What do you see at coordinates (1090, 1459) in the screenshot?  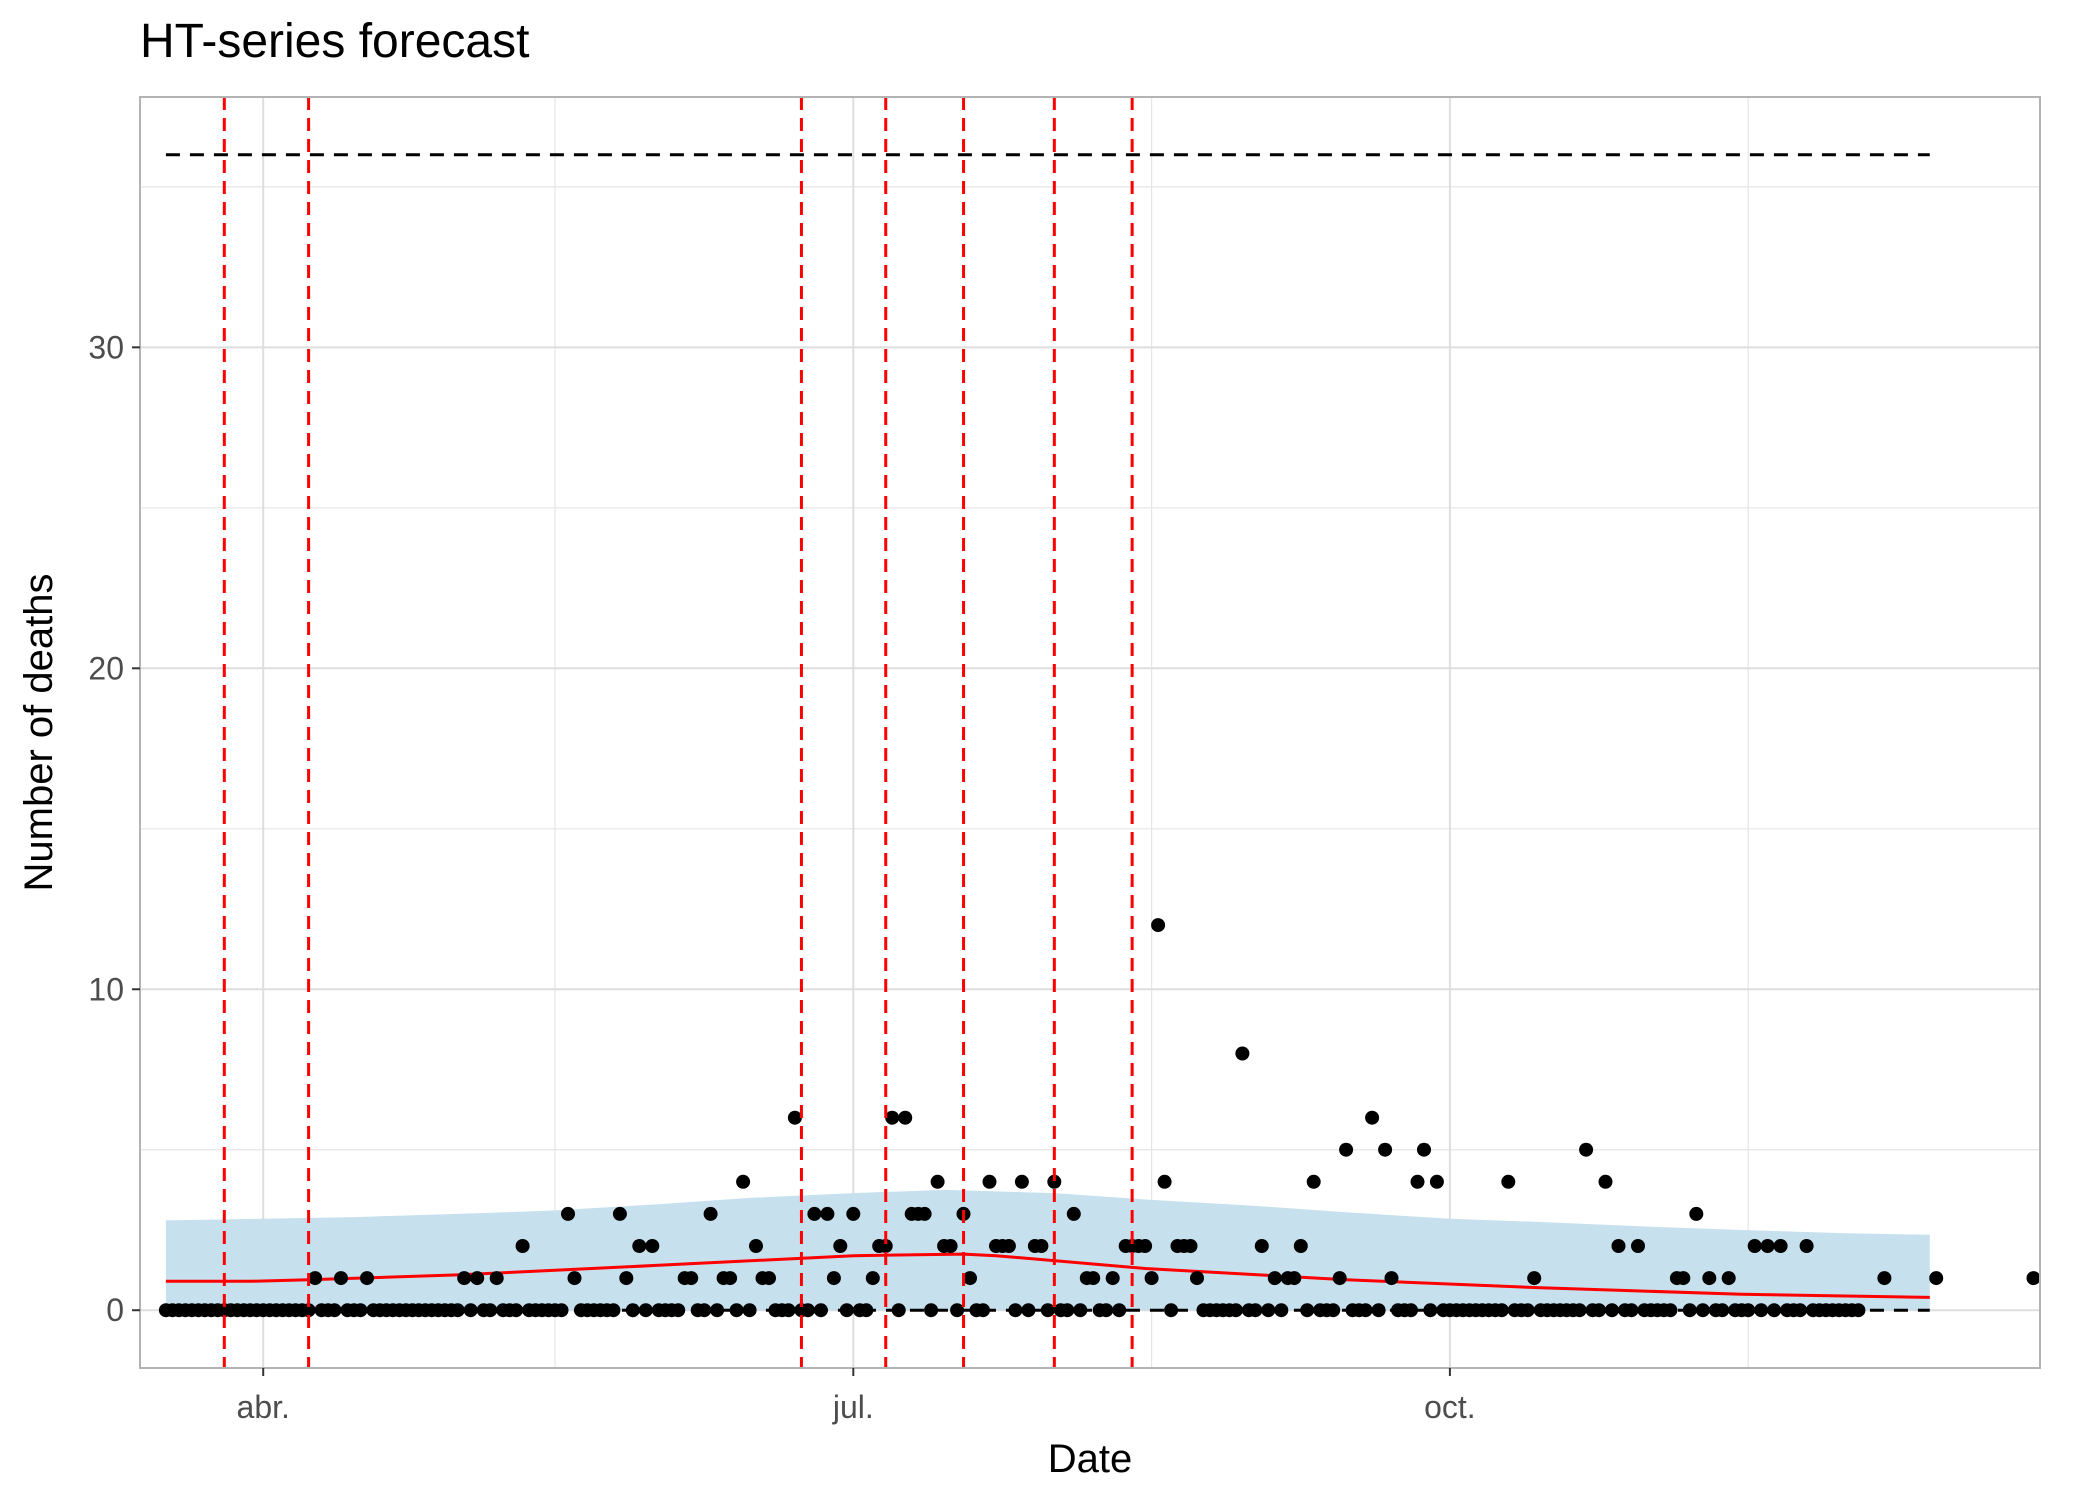 I see `x-axis-label: Date` at bounding box center [1090, 1459].